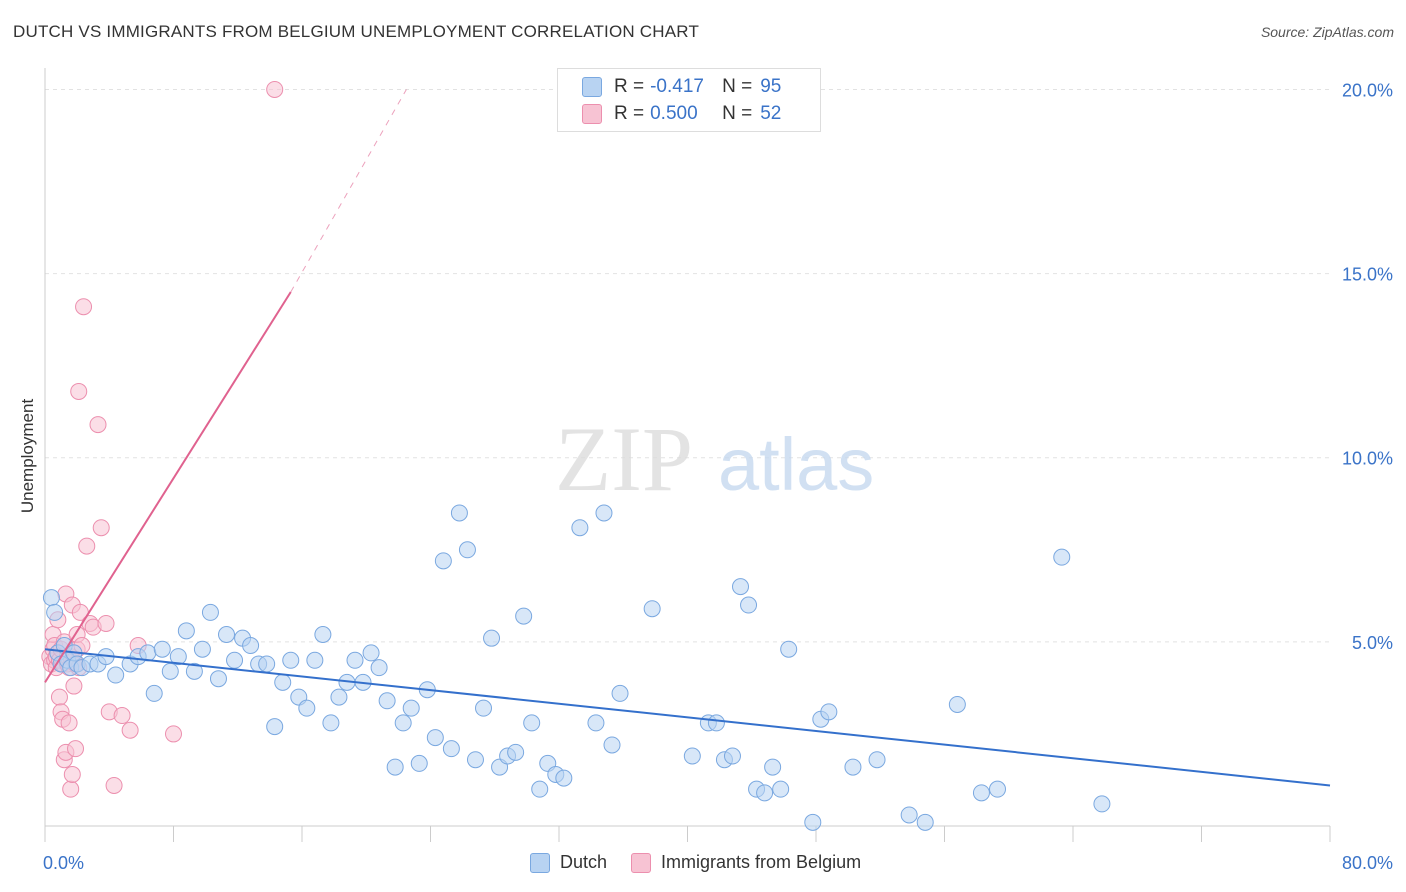  I want to click on y-tick-label: 5.0%, so click(1372, 643).